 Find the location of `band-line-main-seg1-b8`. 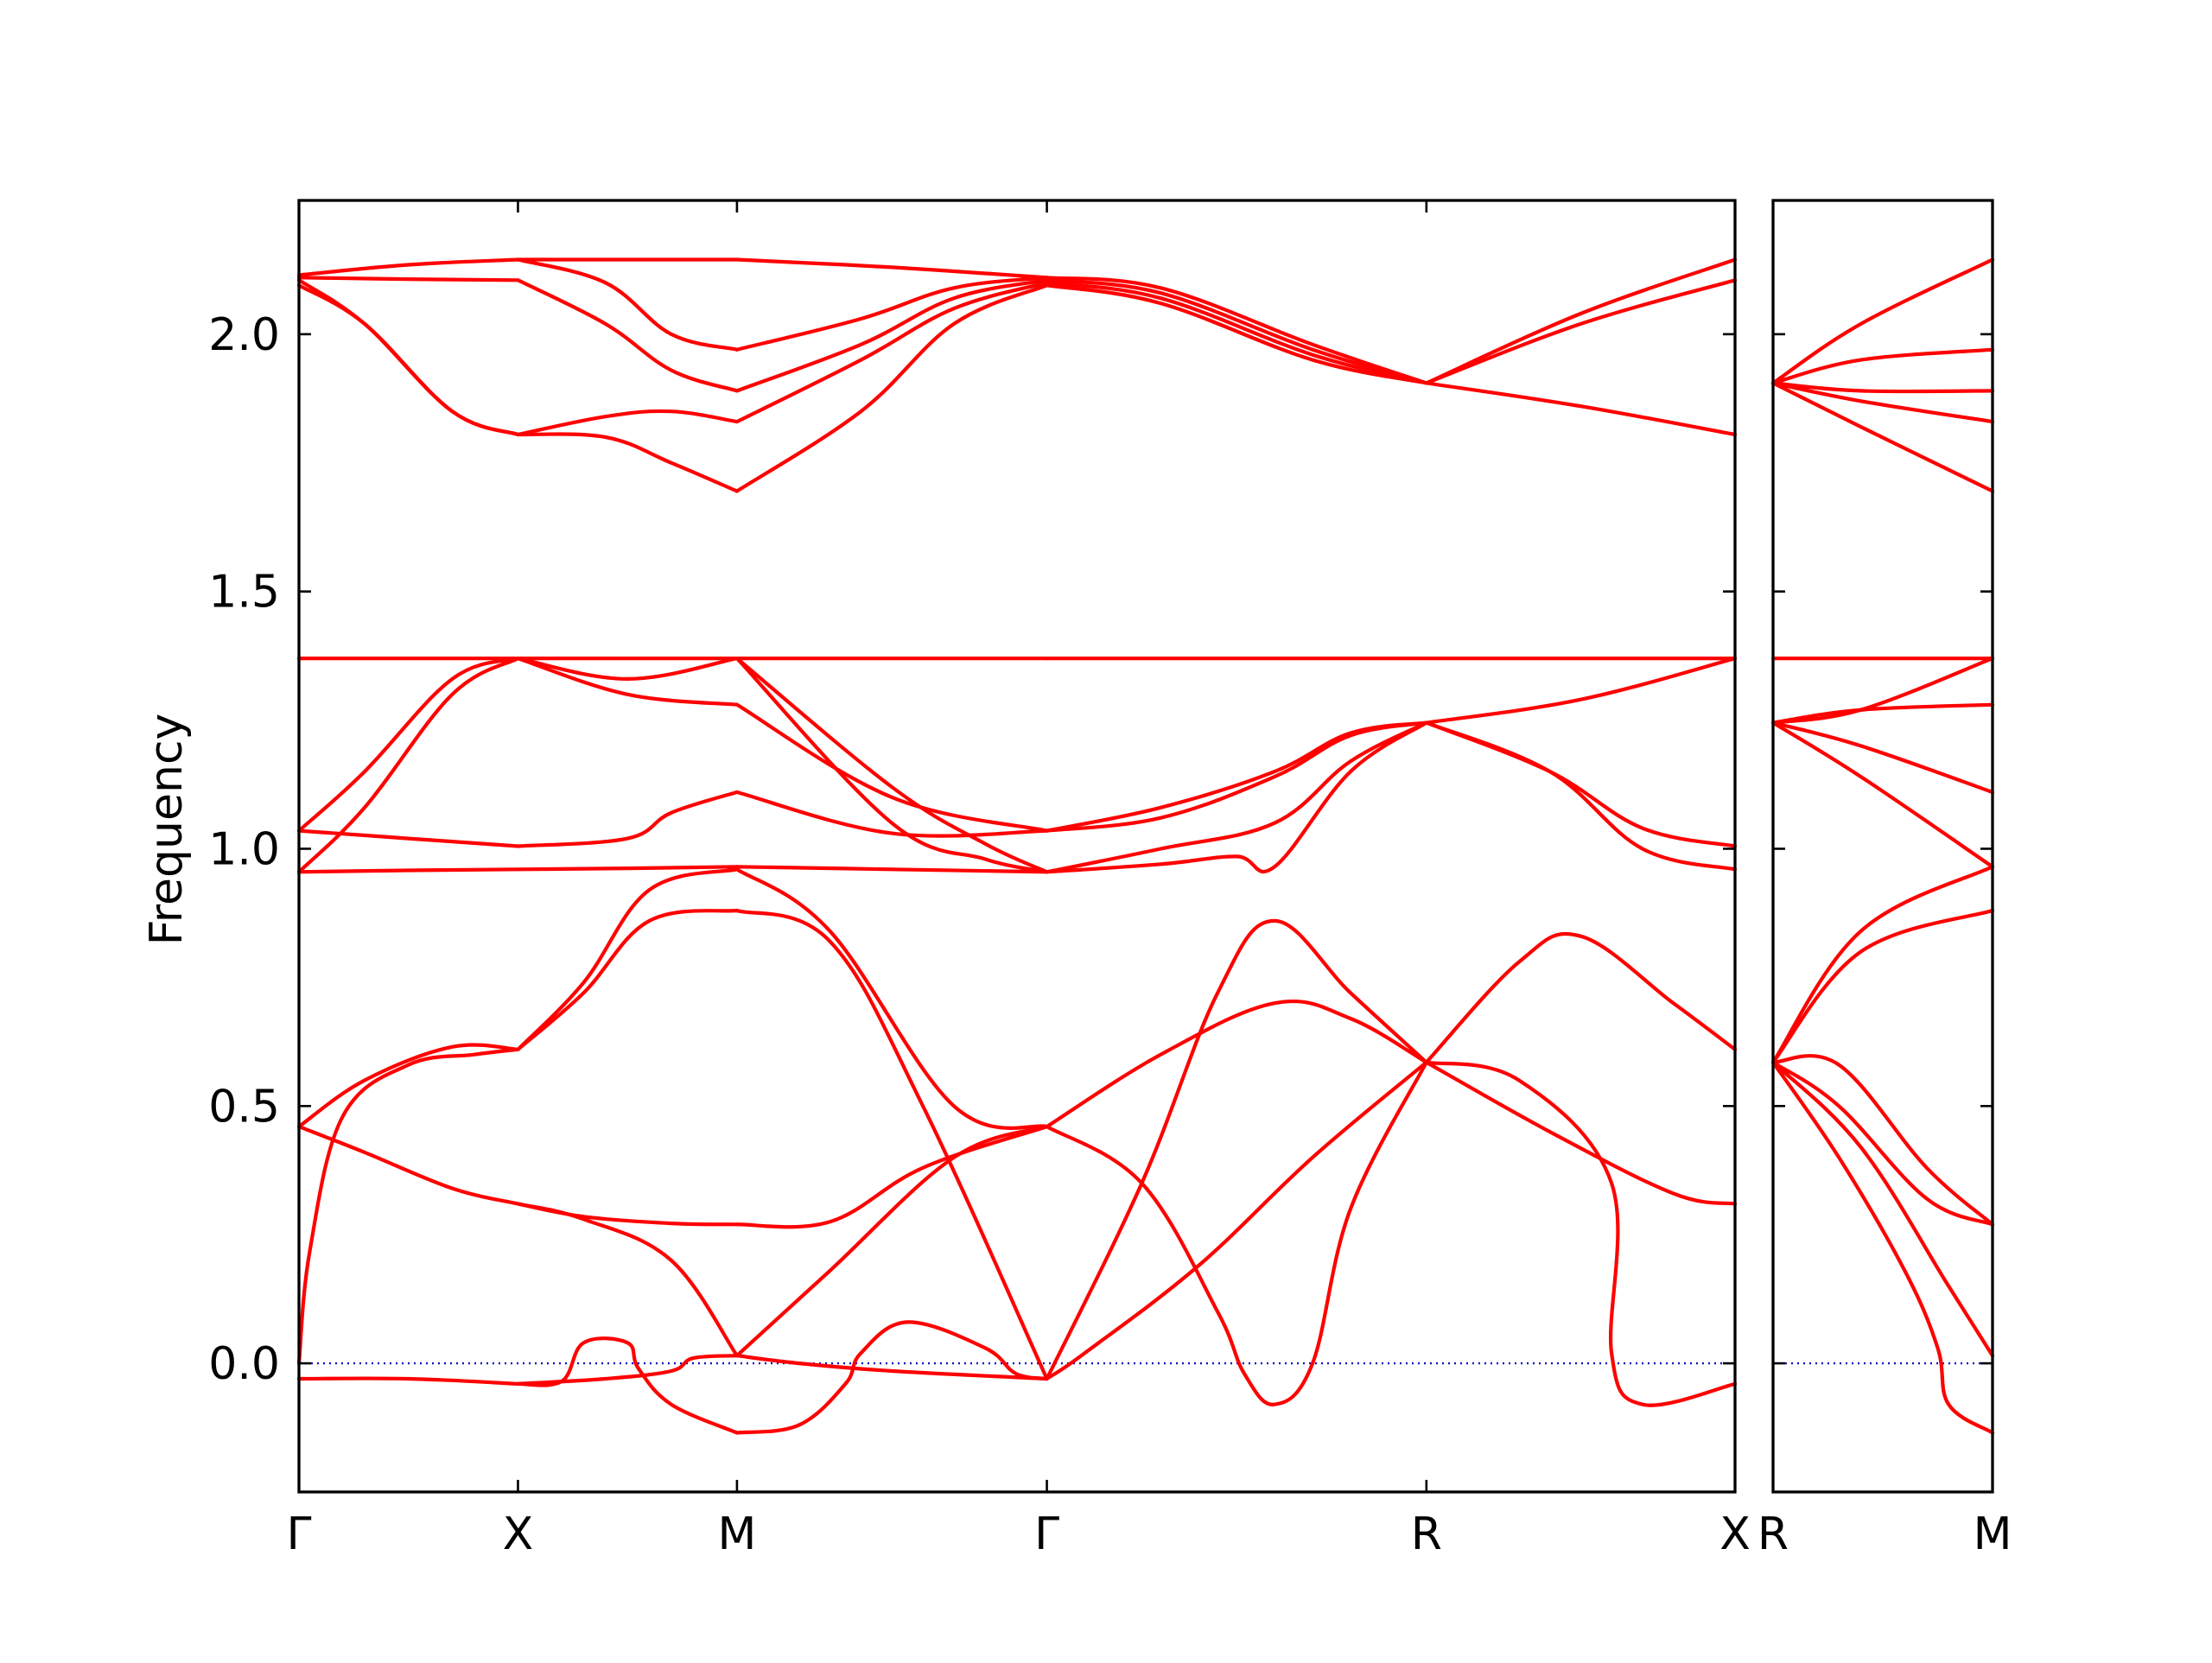

band-line-main-seg1-b8 is located at coordinates (627, 682).